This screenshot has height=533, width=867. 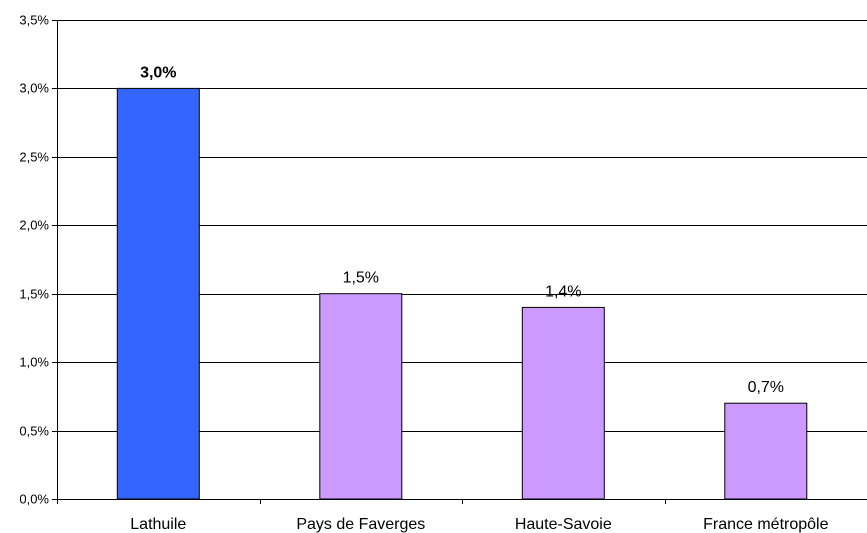 What do you see at coordinates (34, 225) in the screenshot?
I see `y-tick-label: 2,0%` at bounding box center [34, 225].